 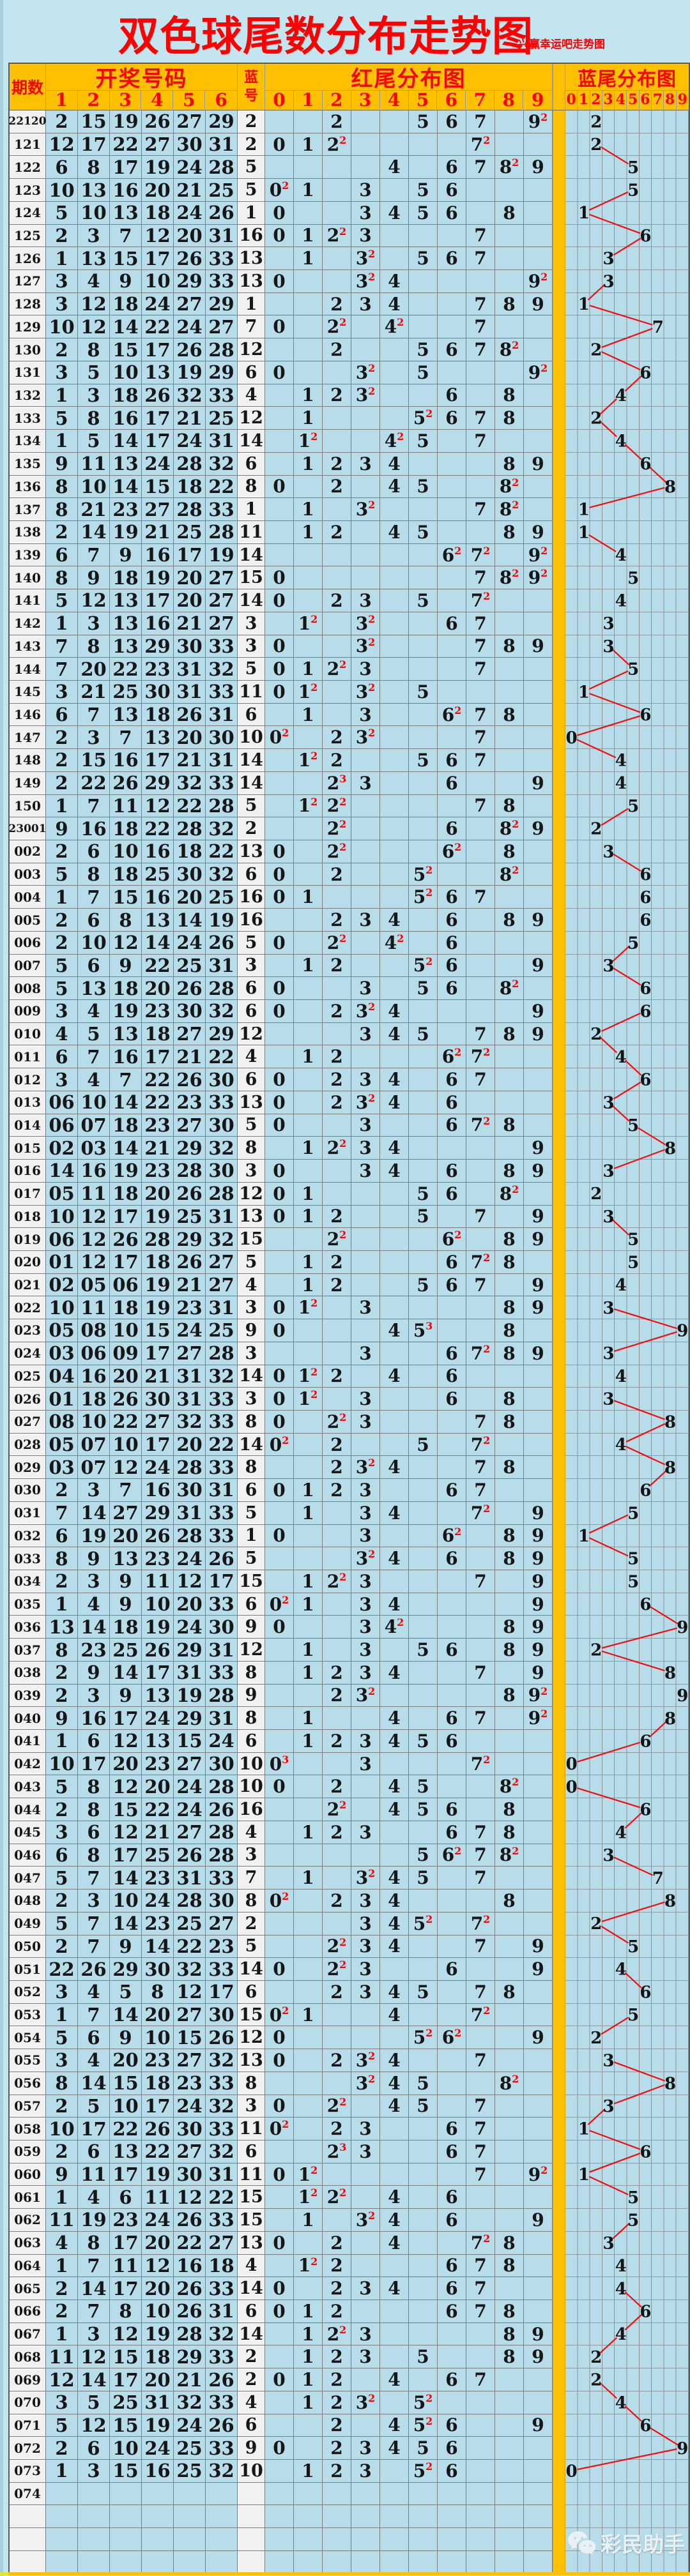 What do you see at coordinates (62, 1856) in the screenshot?
I see `red-ball-cell: 6` at bounding box center [62, 1856].